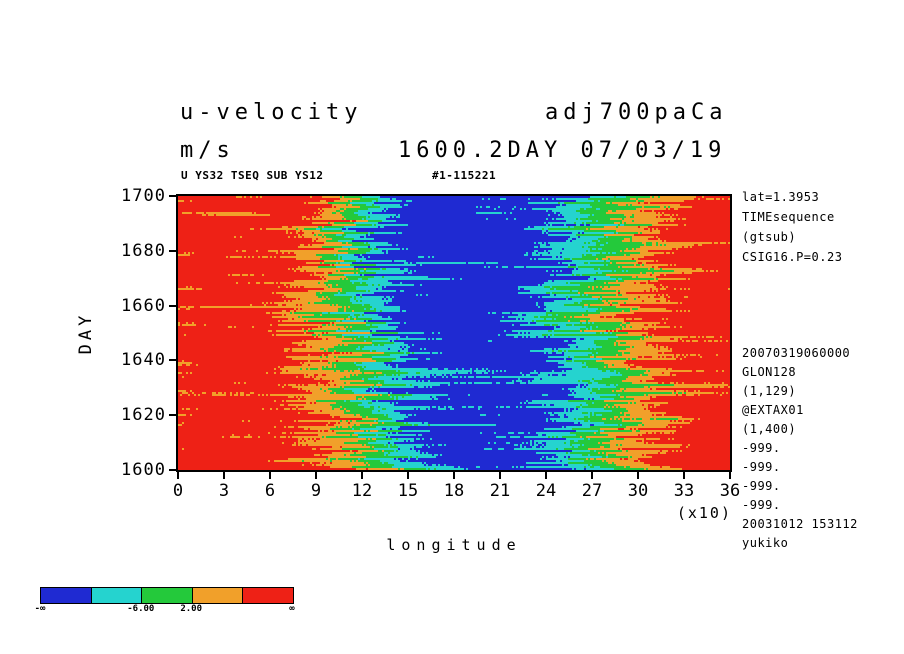 This screenshot has width=904, height=654. What do you see at coordinates (86, 333) in the screenshot?
I see `y-axis-label: DAY` at bounding box center [86, 333].